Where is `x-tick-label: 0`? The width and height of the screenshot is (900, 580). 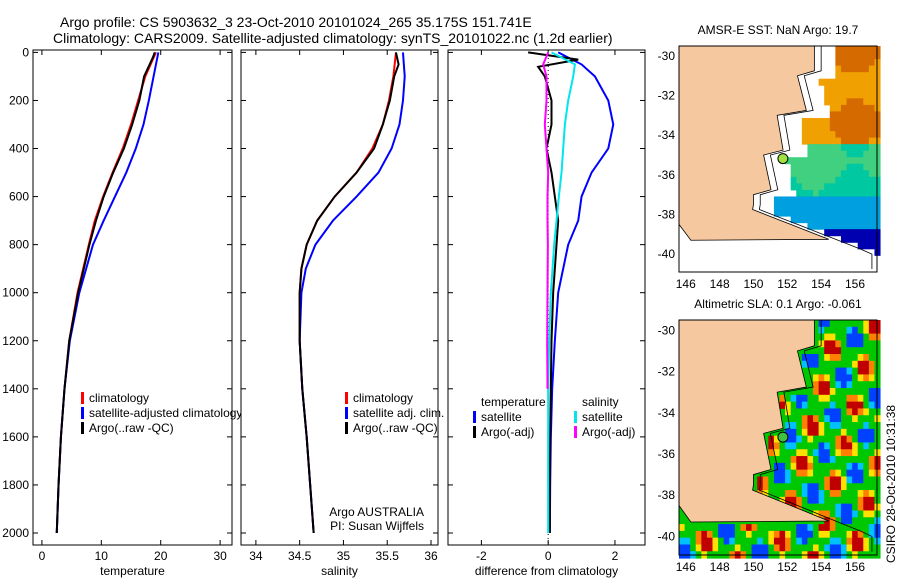 x-tick-label: 0 is located at coordinates (548, 556).